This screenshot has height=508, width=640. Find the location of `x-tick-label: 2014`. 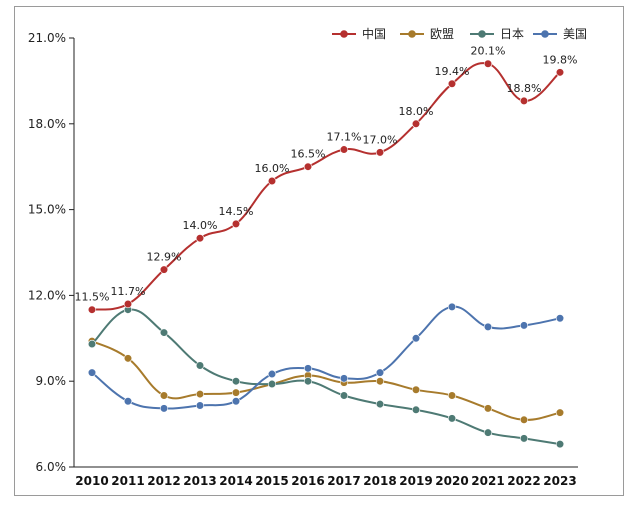

x-tick-label: 2014 is located at coordinates (235, 481).